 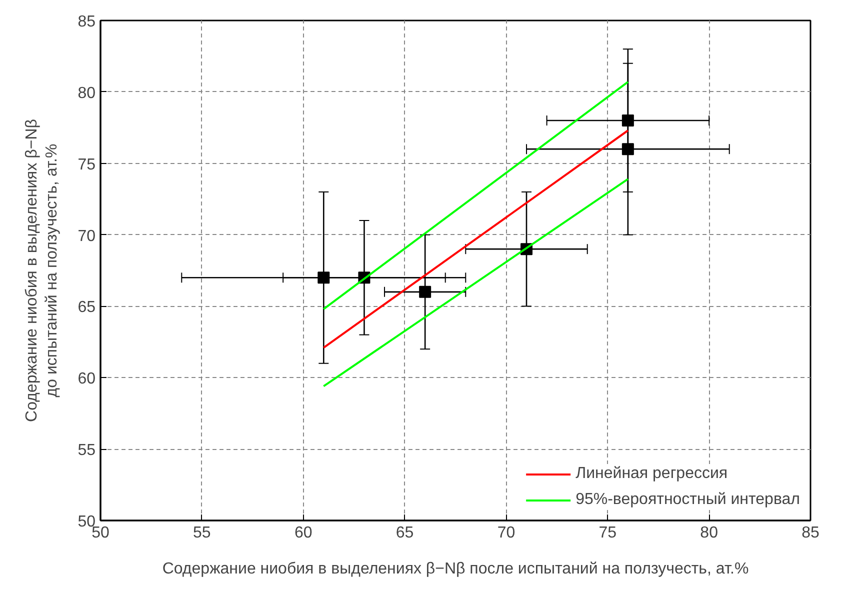 What do you see at coordinates (87, 451) in the screenshot?
I see `y-tick-label: 55` at bounding box center [87, 451].